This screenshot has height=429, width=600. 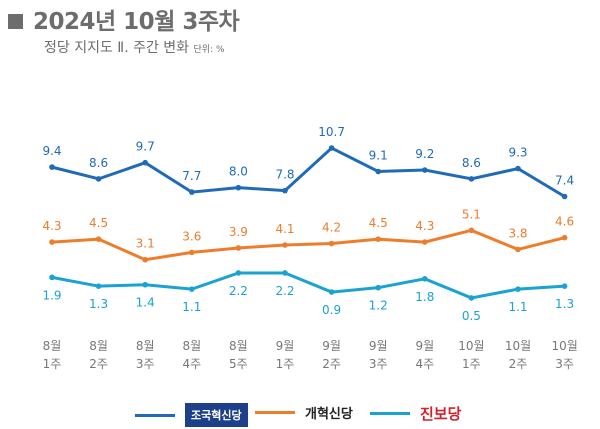 I want to click on legend-item-2: 진보당, so click(x=415, y=413).